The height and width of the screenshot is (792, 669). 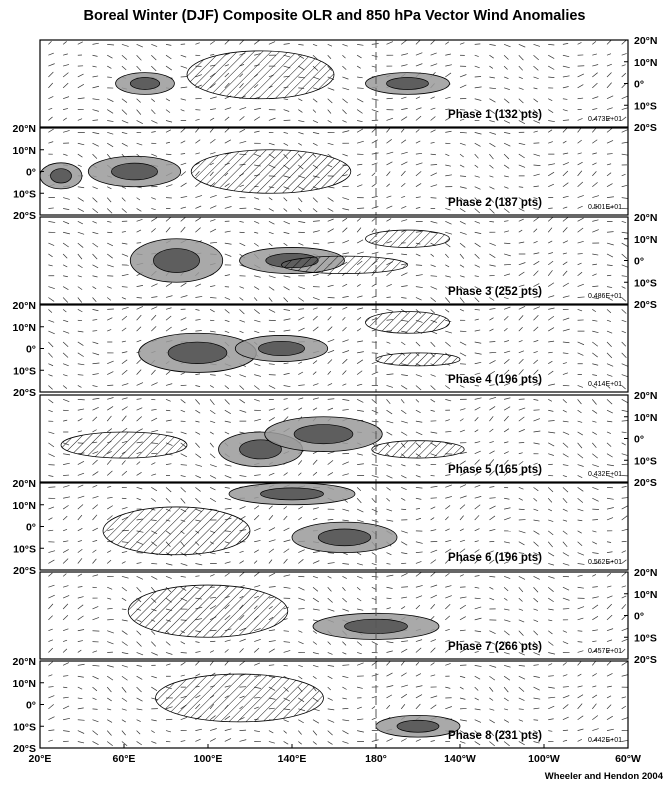 What do you see at coordinates (645, 106) in the screenshot?
I see `lat-tick-label: 10°S` at bounding box center [645, 106].